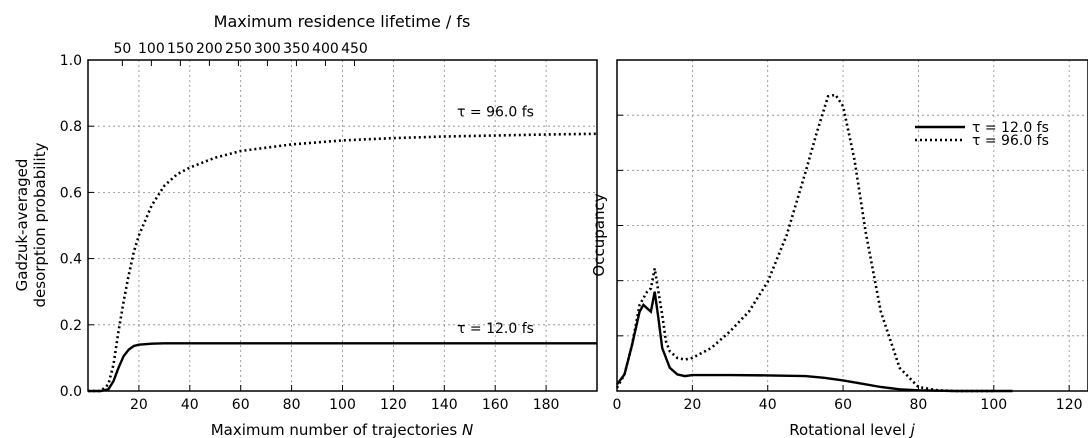 The image size is (1088, 438). What do you see at coordinates (139, 405) in the screenshot?
I see `left-x-tick-label: 20` at bounding box center [139, 405].